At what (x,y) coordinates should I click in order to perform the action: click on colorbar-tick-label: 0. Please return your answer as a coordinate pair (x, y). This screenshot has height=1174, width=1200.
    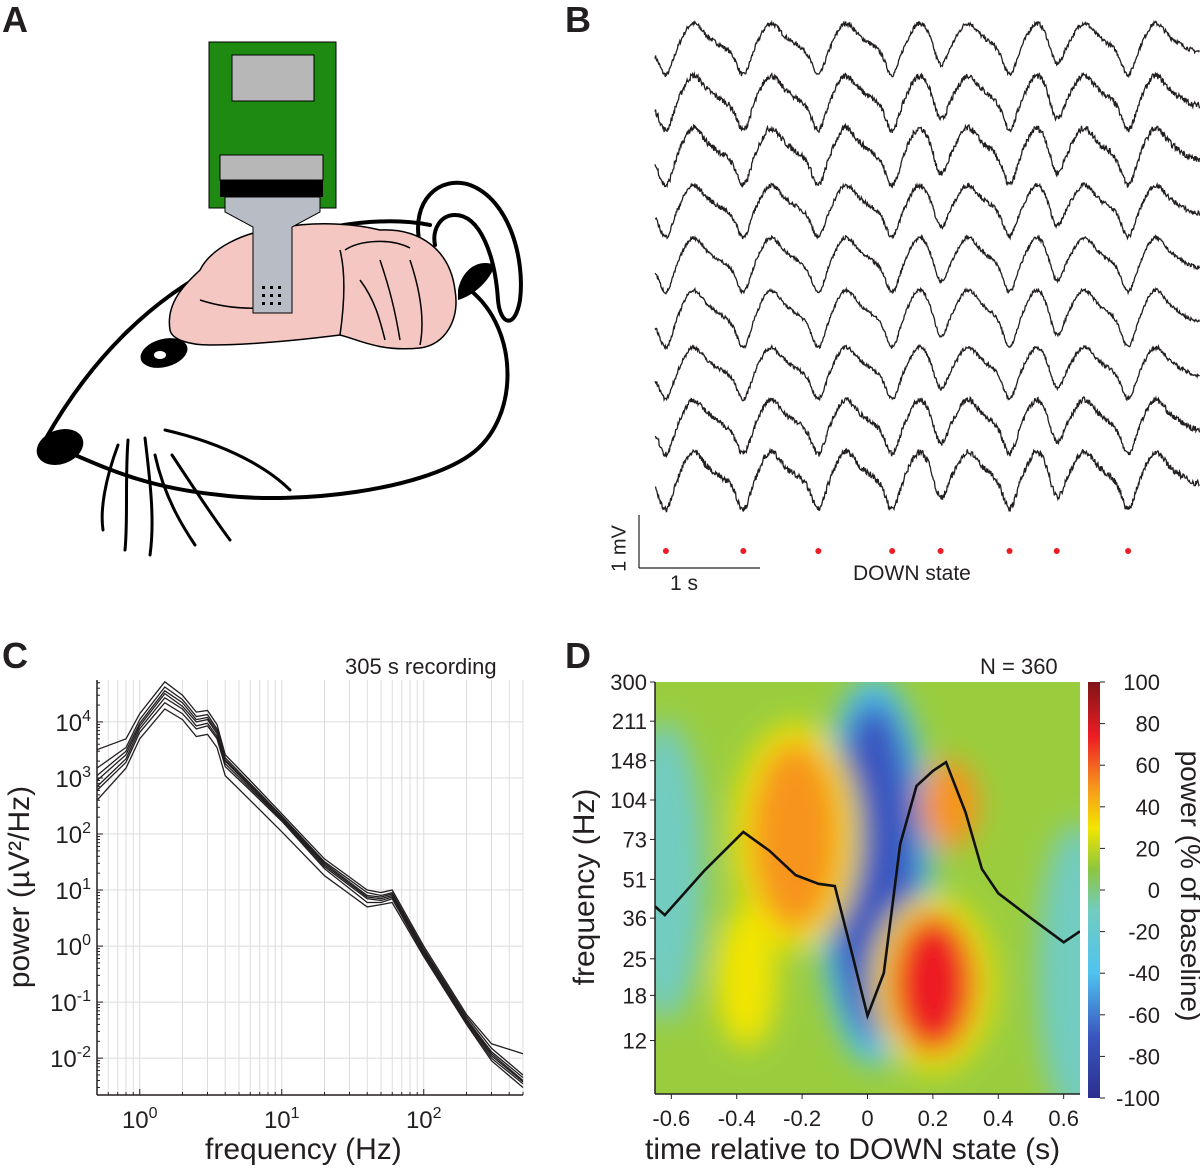
    Looking at the image, I should click on (1154, 890).